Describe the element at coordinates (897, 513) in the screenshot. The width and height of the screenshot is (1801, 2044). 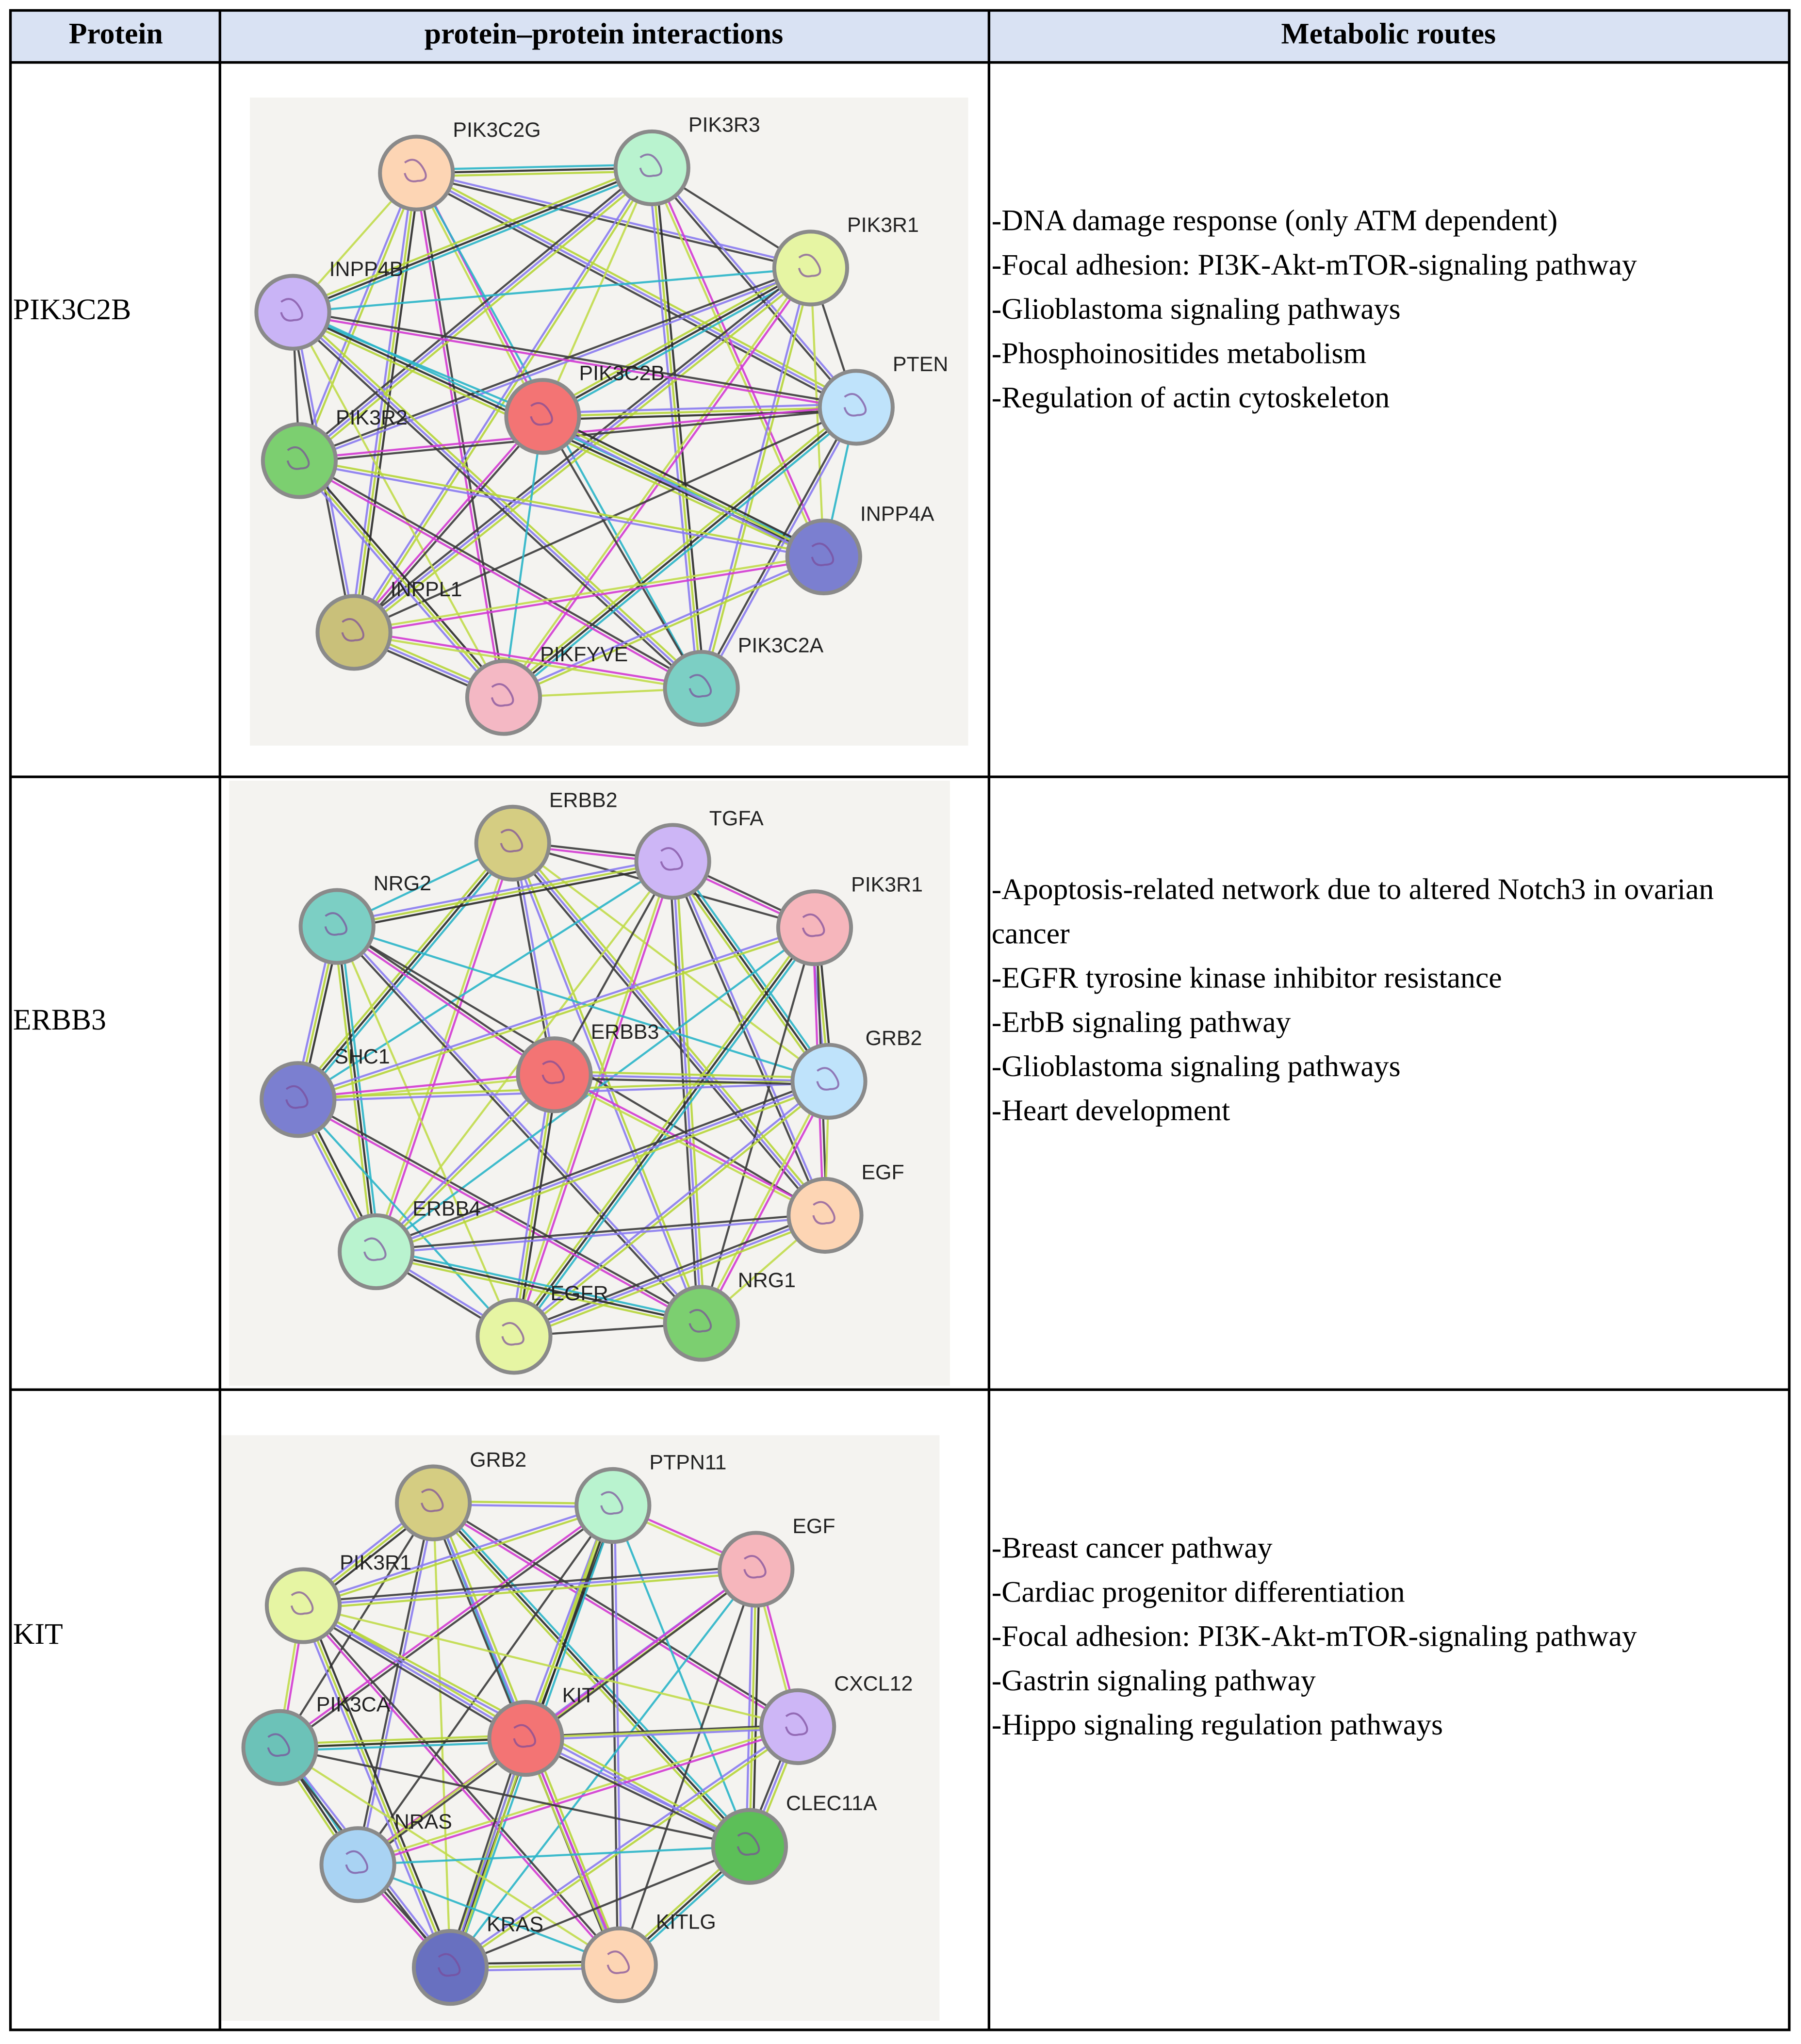
I see `node-label: INPP4A` at that location.